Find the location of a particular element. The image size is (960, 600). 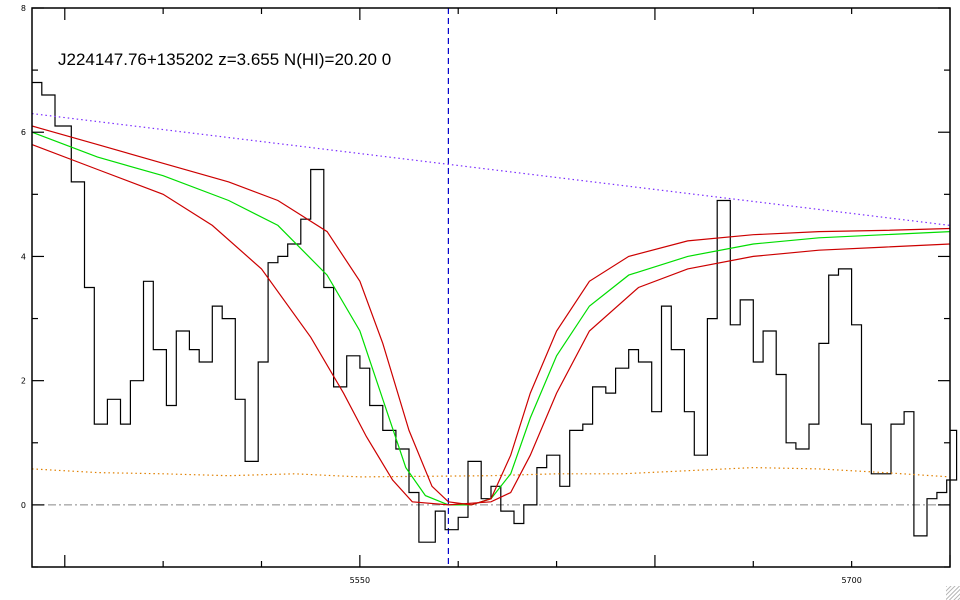

y-tick-label: 6 is located at coordinates (23, 132).